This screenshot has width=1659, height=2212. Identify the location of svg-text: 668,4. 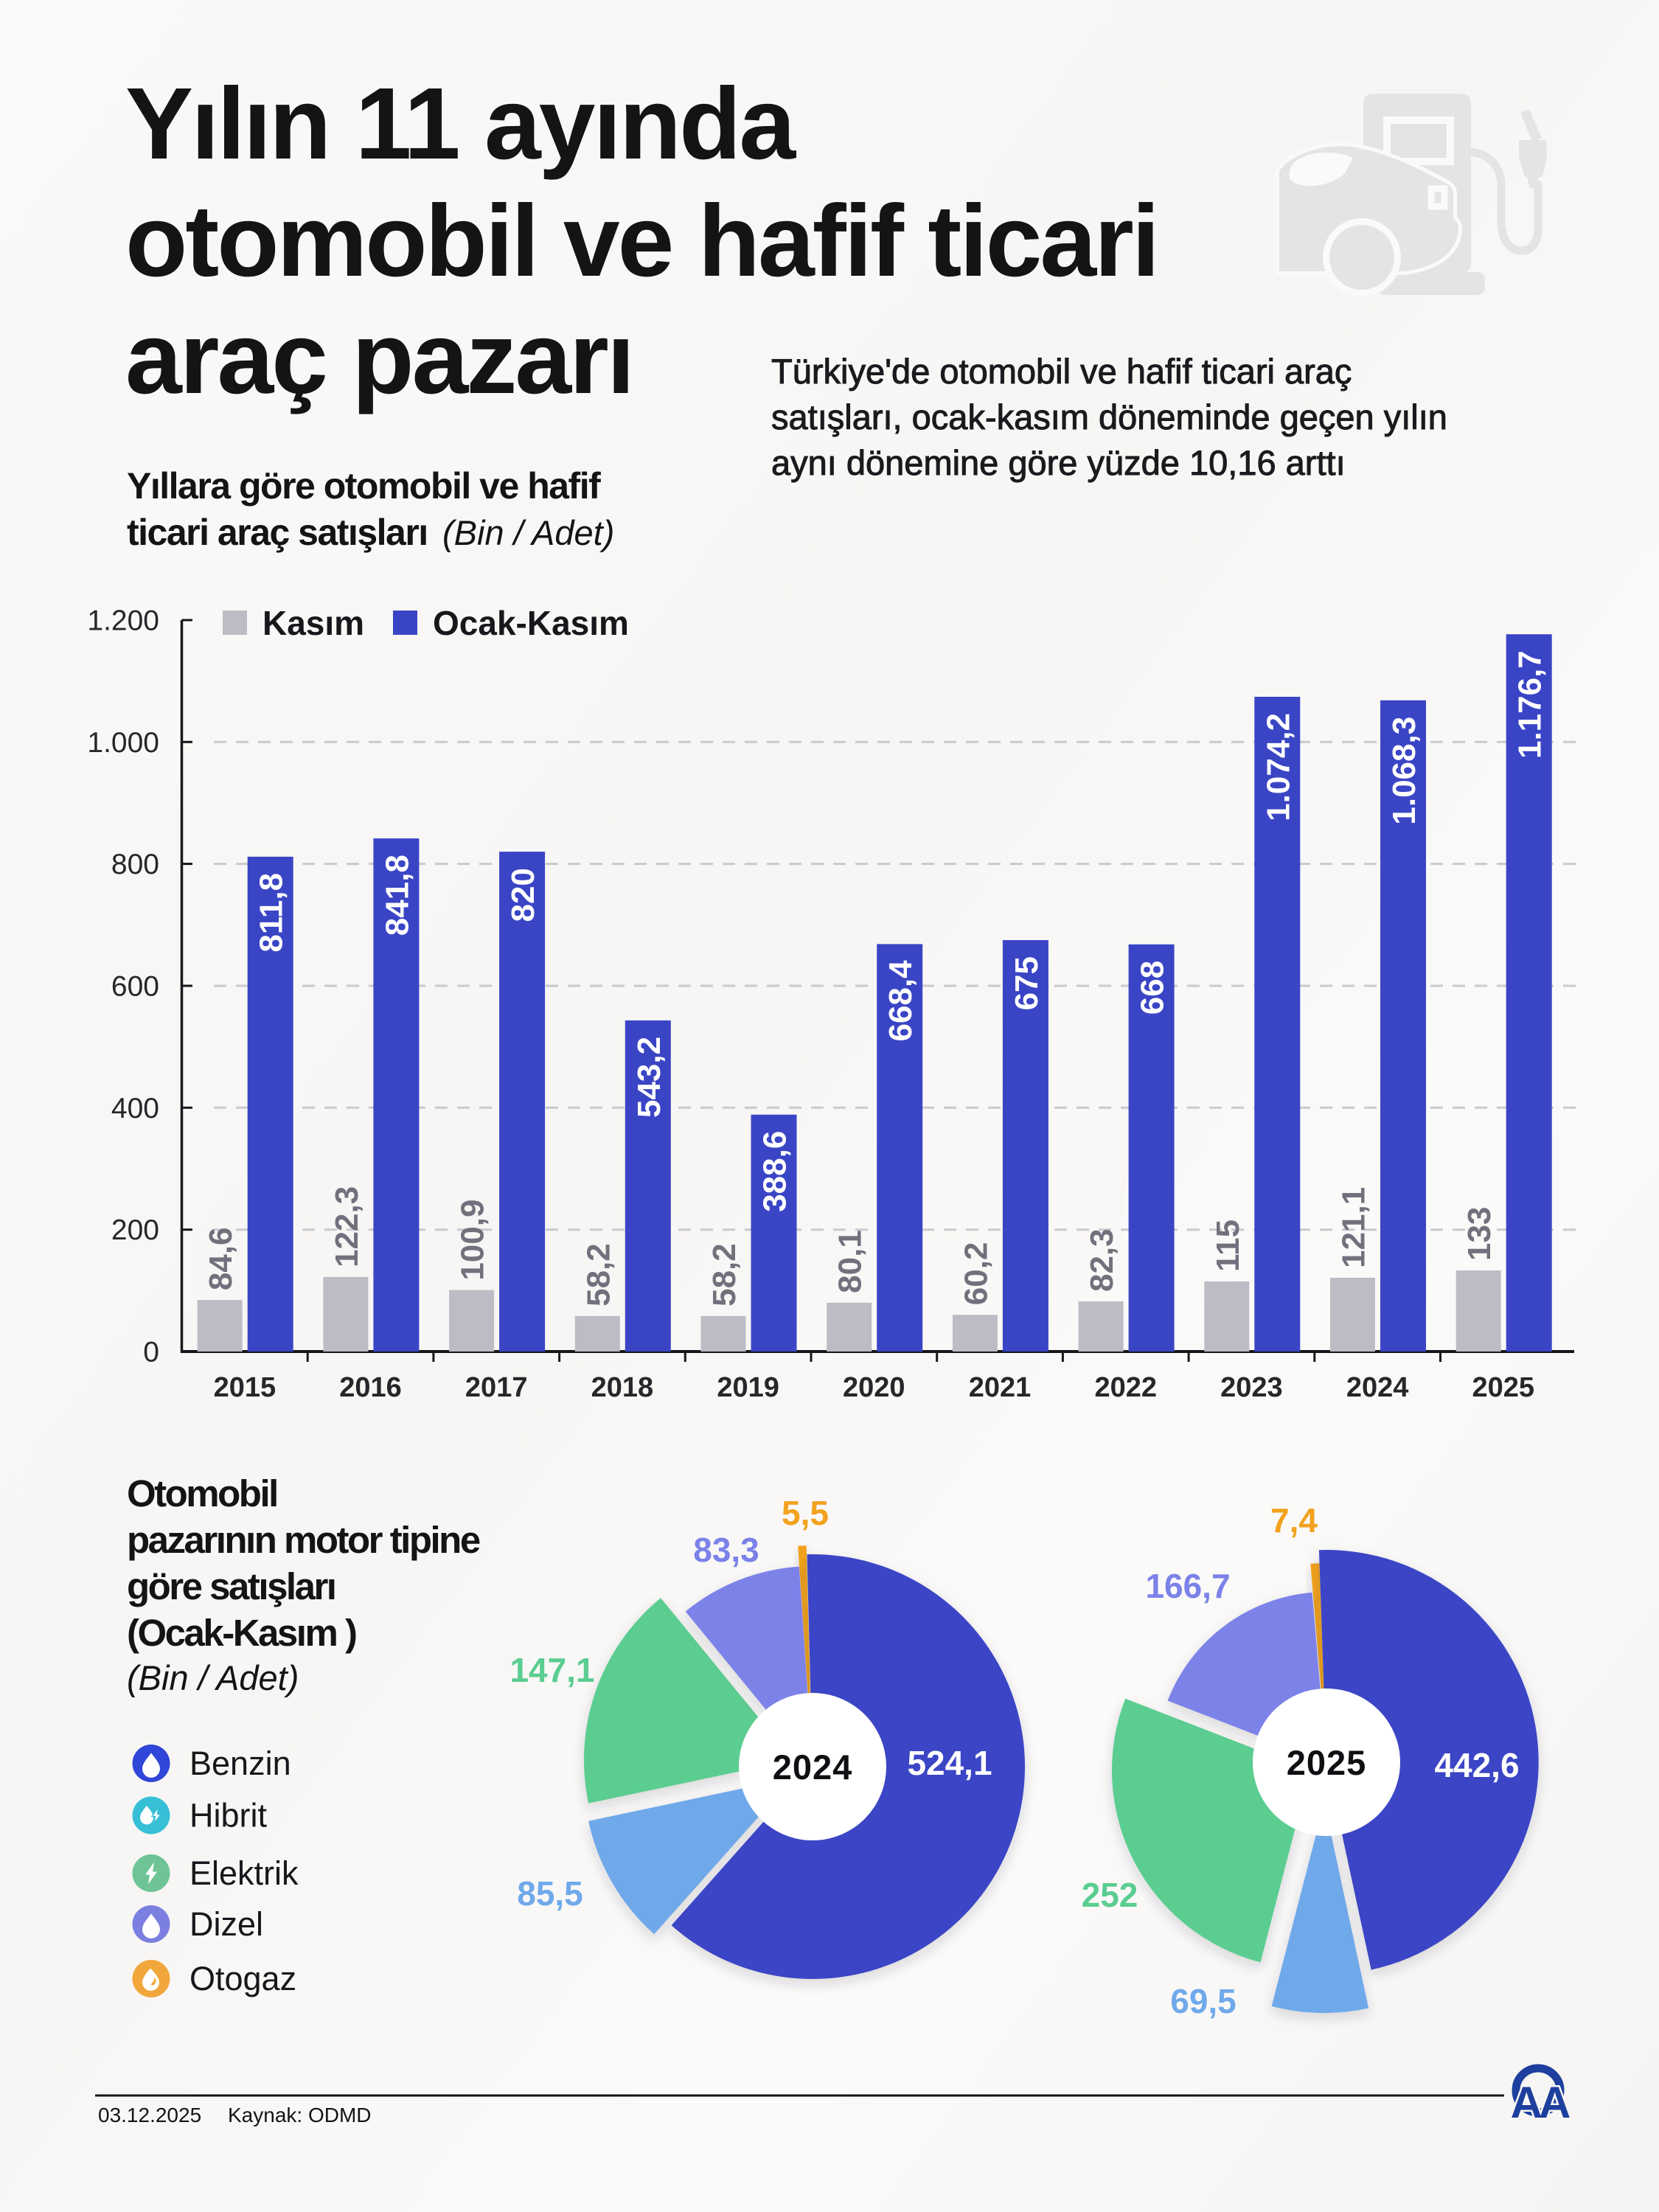
(901, 1001).